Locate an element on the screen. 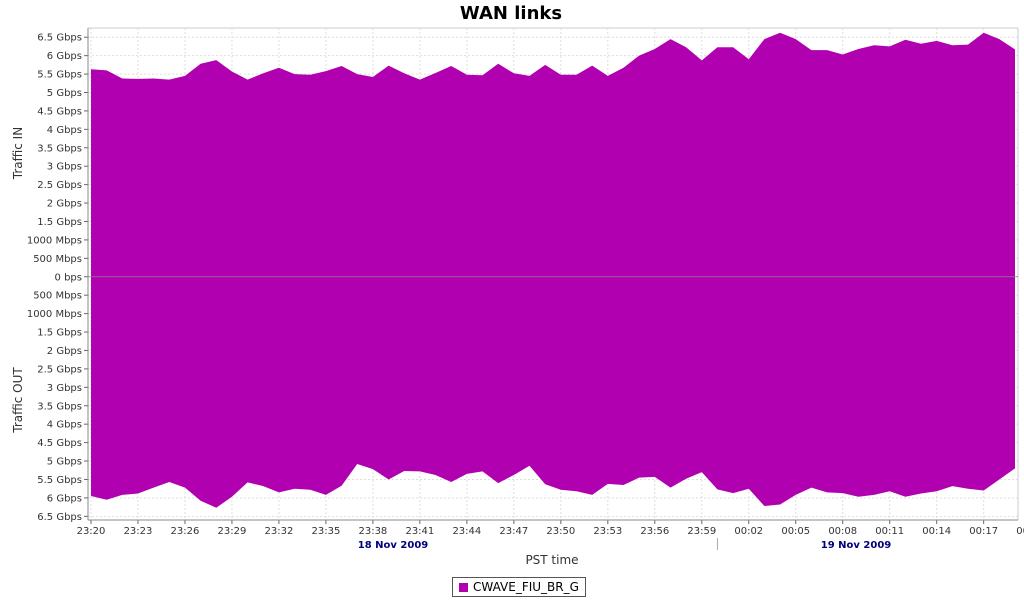 This screenshot has height=600, width=1024. x-tick-label: 00:02 is located at coordinates (748, 531).